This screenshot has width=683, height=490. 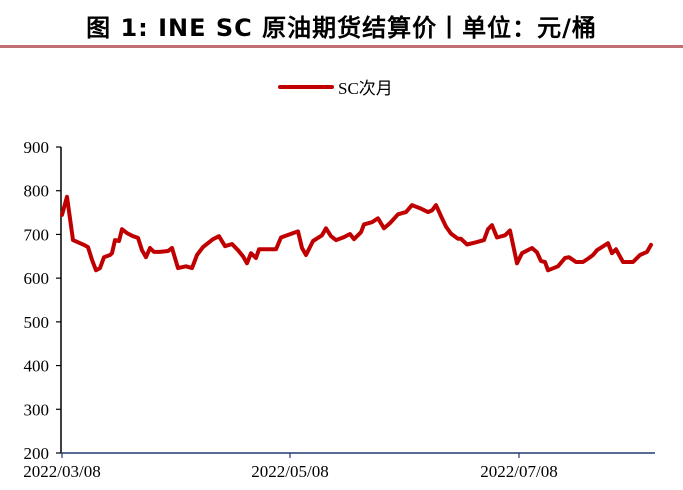 I want to click on x-tick-label: 2022/03/08, so click(x=61, y=471).